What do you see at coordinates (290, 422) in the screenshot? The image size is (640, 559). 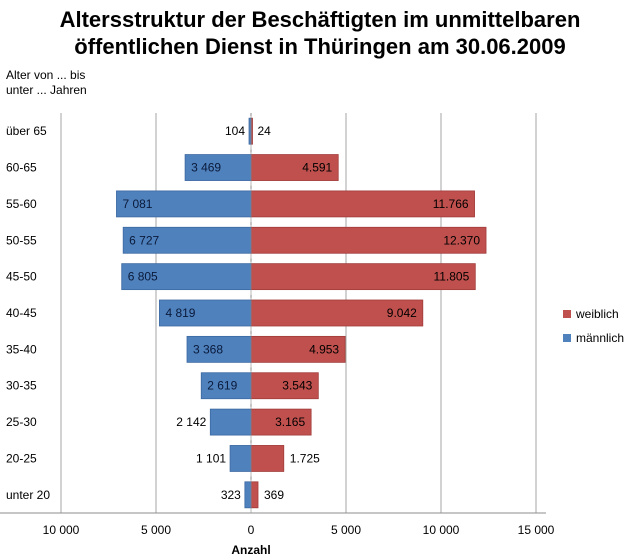 I see `data-label: 3.165` at bounding box center [290, 422].